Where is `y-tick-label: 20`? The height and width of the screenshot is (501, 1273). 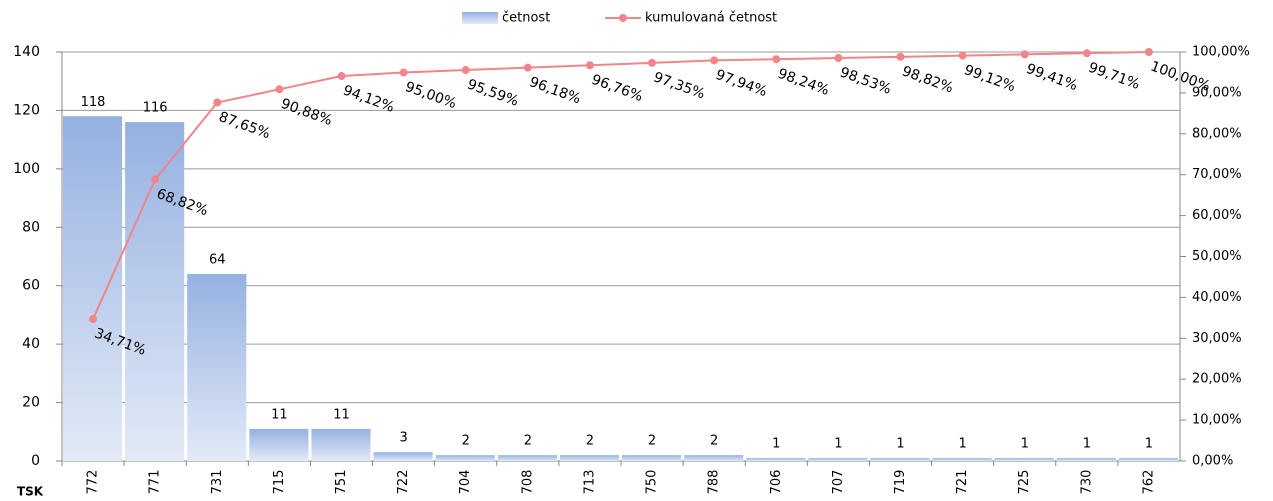 y-tick-label: 20 is located at coordinates (31, 403).